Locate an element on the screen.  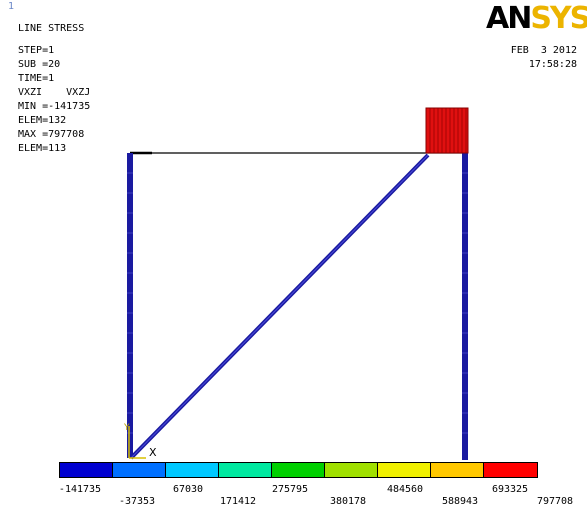
plot-title: LINE STRESS is located at coordinates (51, 28).